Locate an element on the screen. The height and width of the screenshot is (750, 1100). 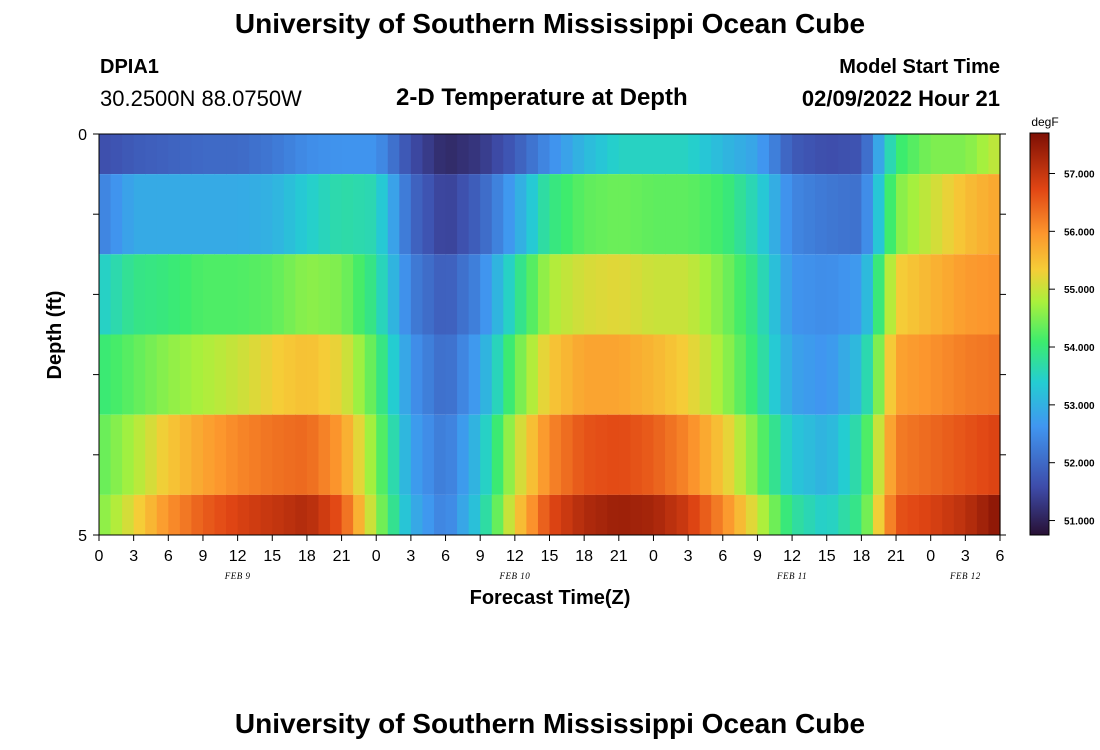
x-tick-label: 9 is located at coordinates (480, 556).